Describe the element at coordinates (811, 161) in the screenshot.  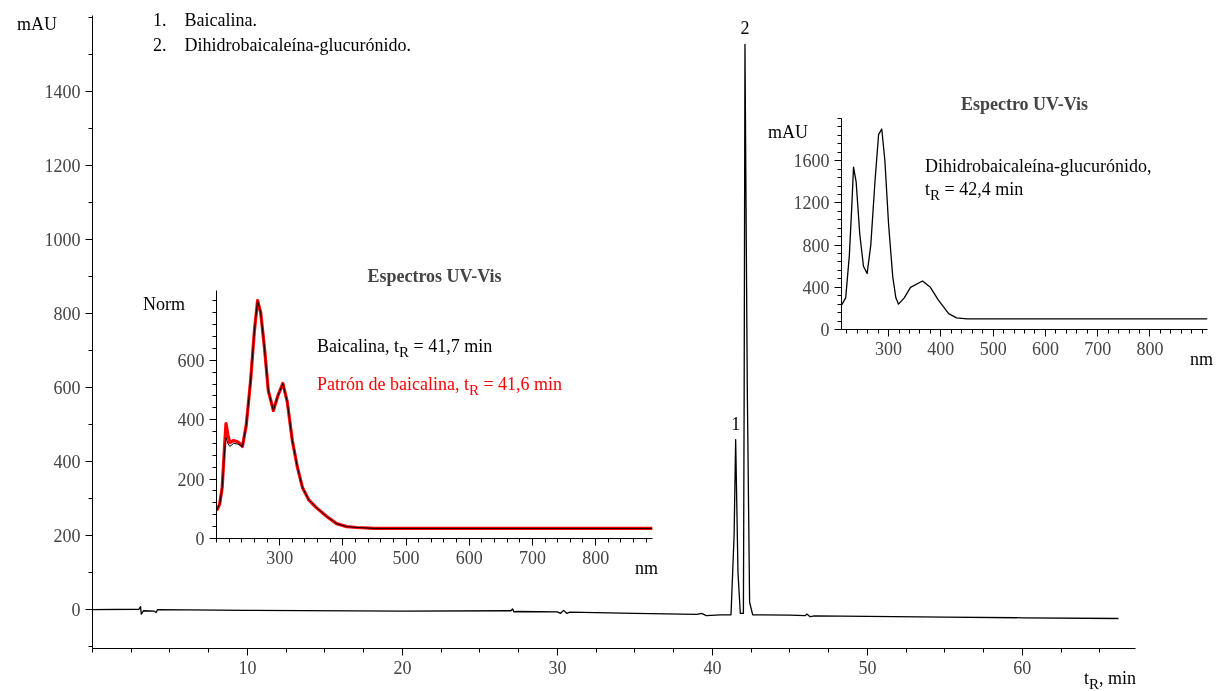
I see `y-tick-label: 1600` at that location.